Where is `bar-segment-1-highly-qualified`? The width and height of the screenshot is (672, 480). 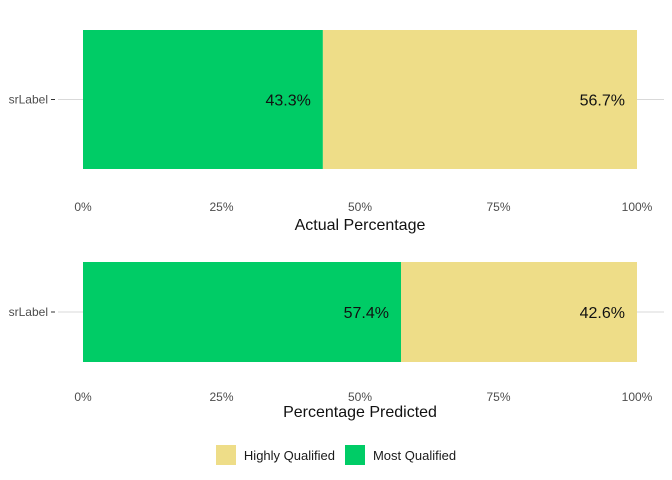
bar-segment-1-highly-qualified is located at coordinates (479, 99).